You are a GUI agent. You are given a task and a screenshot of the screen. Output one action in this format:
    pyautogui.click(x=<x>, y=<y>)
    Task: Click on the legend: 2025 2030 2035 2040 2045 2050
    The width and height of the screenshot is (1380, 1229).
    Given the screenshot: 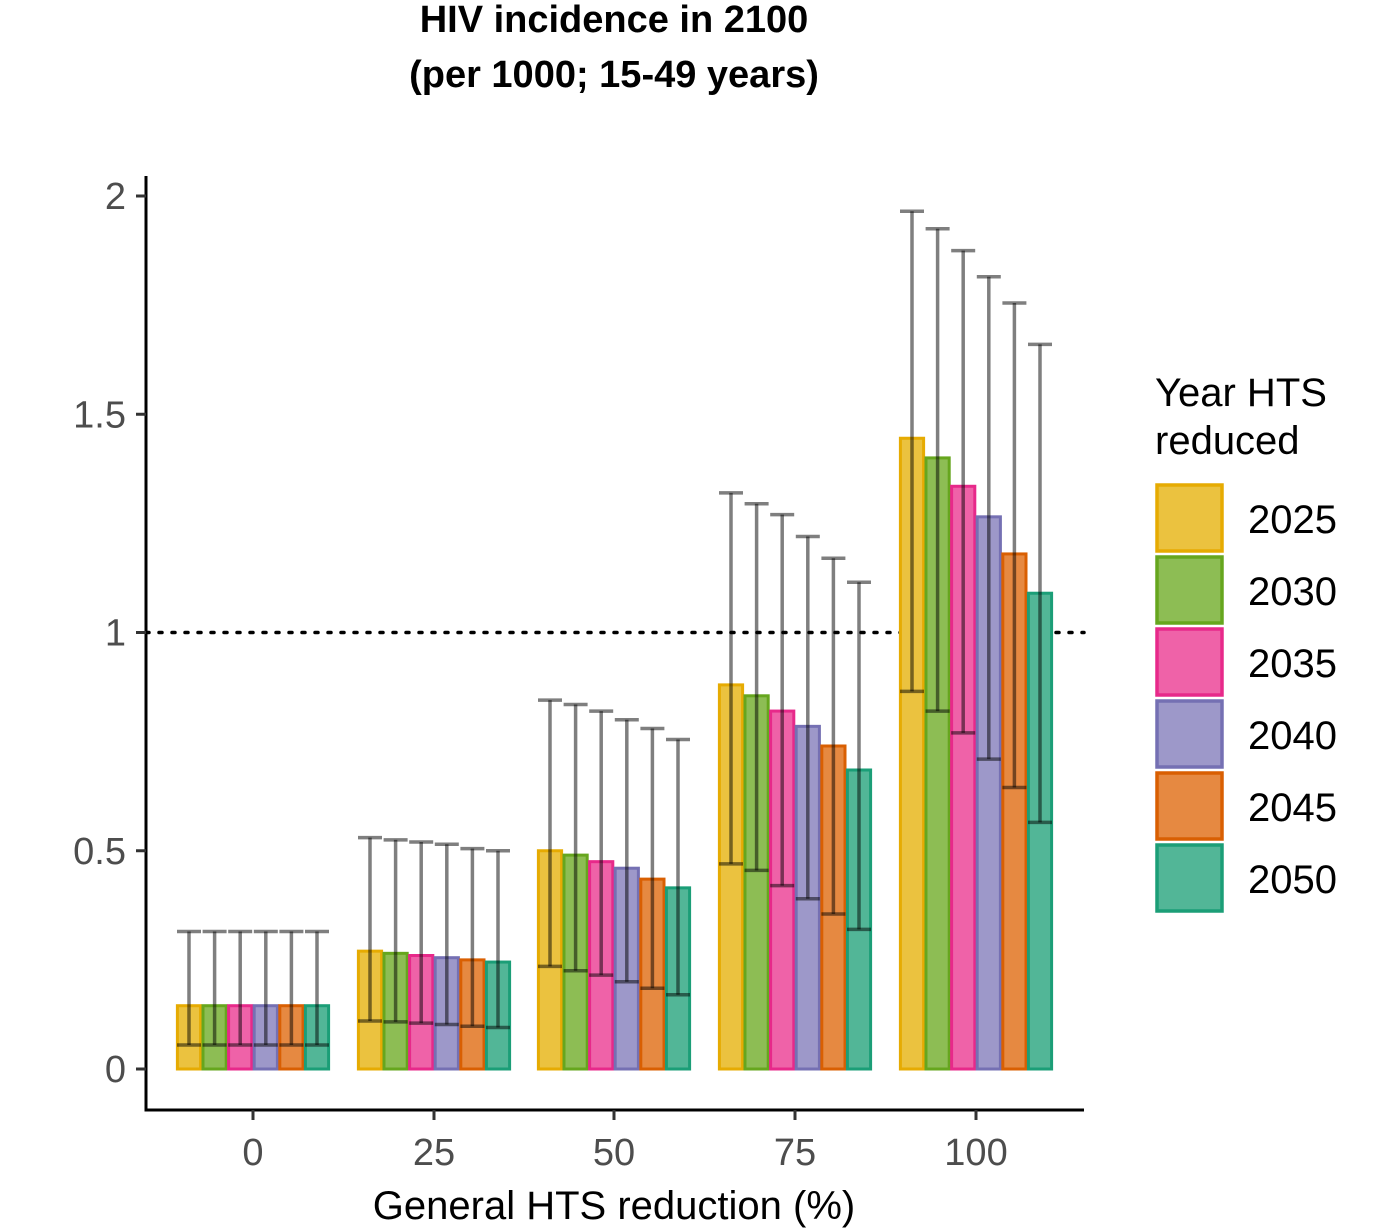 What is the action you would take?
    pyautogui.click(x=1246, y=698)
    